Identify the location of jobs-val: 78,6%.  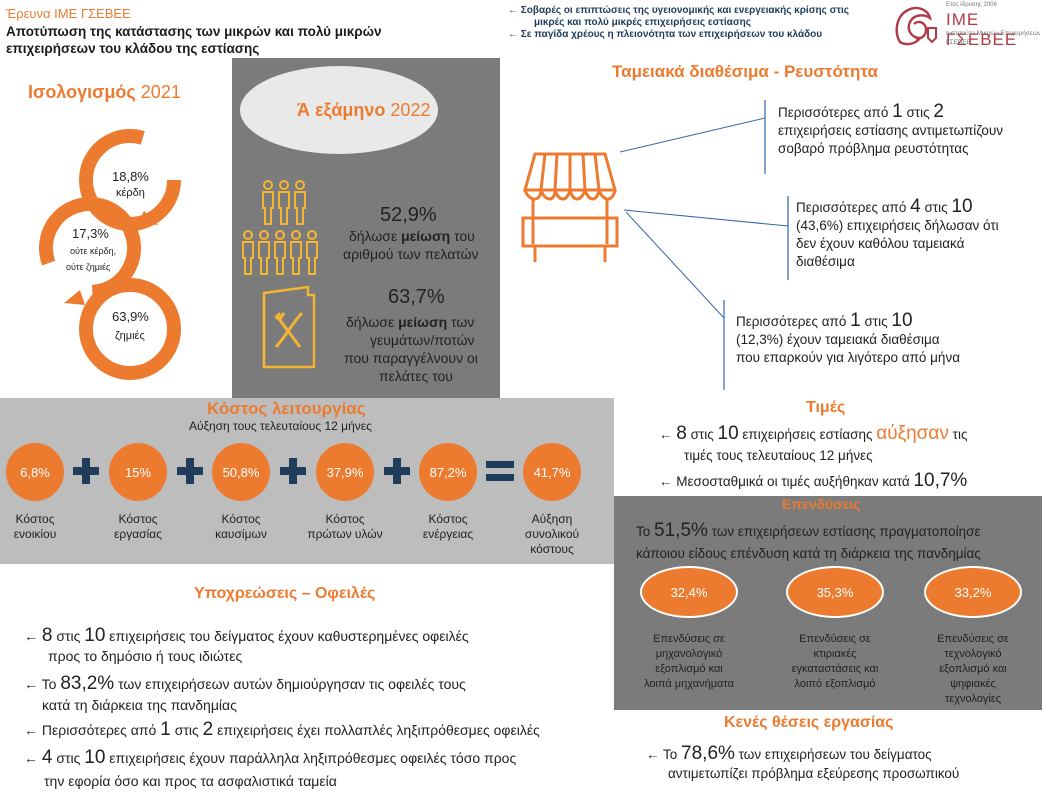
(708, 753).